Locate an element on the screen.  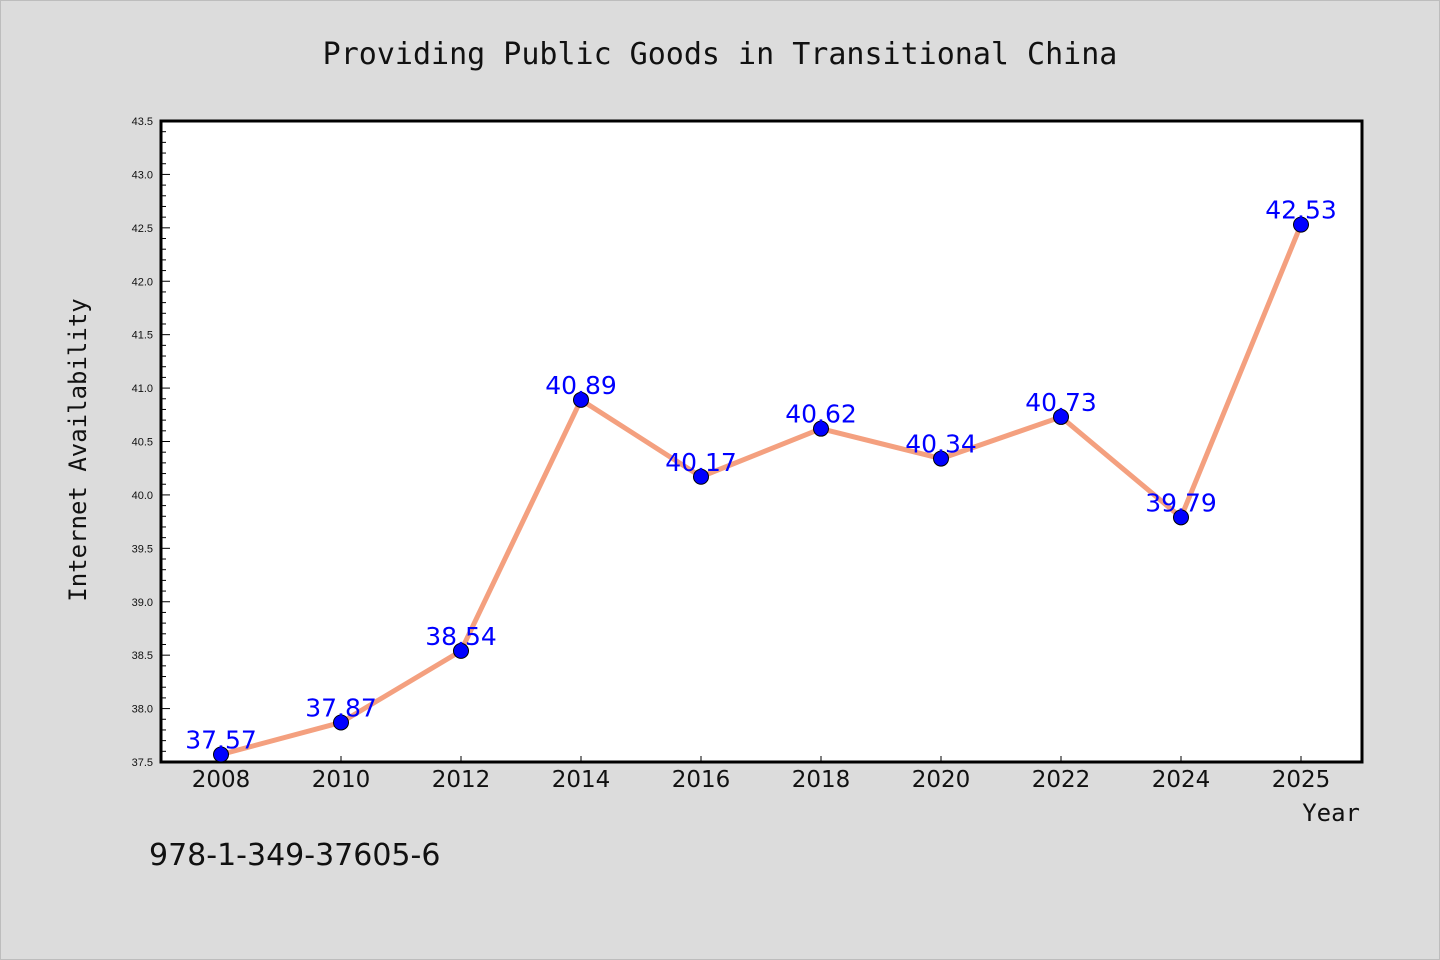
x-tick-label: 2022 is located at coordinates (1061, 780).